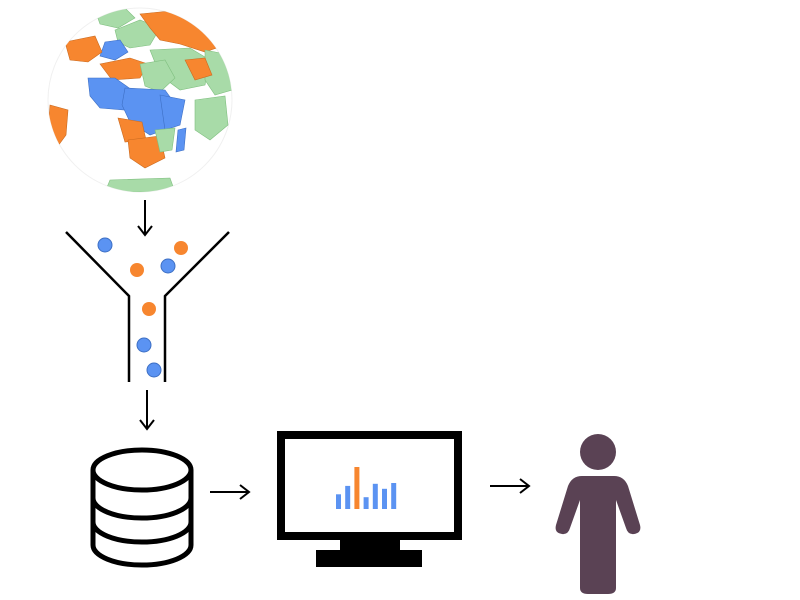  What do you see at coordinates (145, 218) in the screenshot?
I see `arrow-globe-to-funnel` at bounding box center [145, 218].